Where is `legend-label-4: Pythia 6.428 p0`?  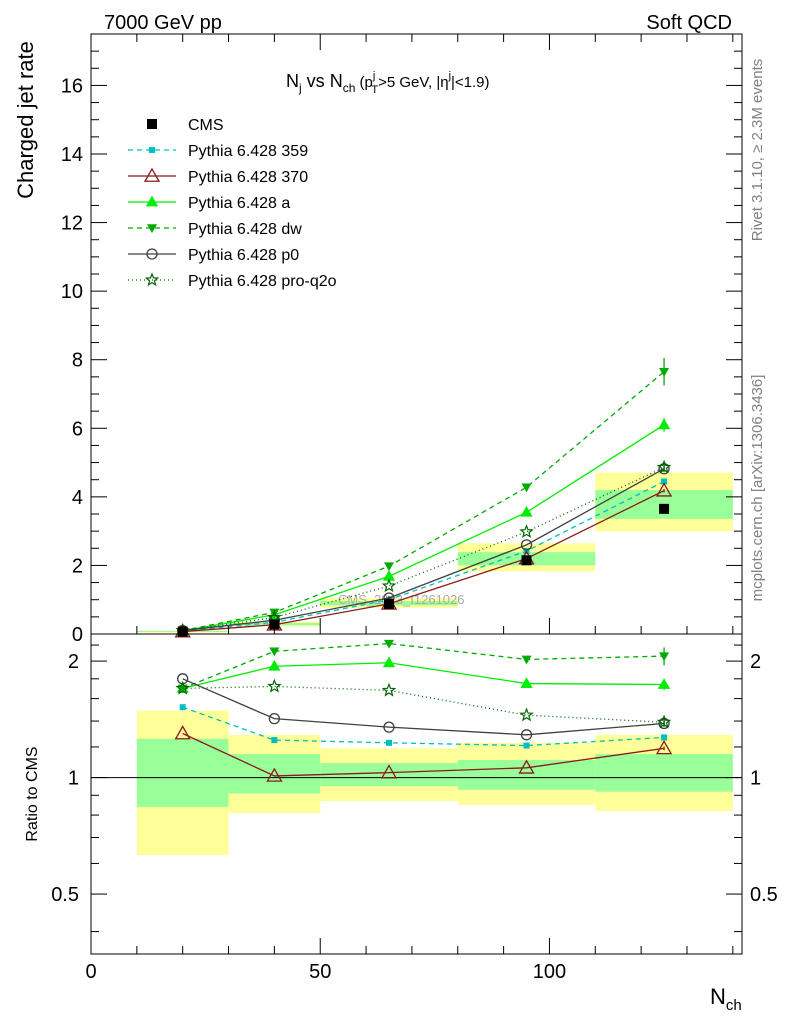
legend-label-4: Pythia 6.428 p0 is located at coordinates (243, 255).